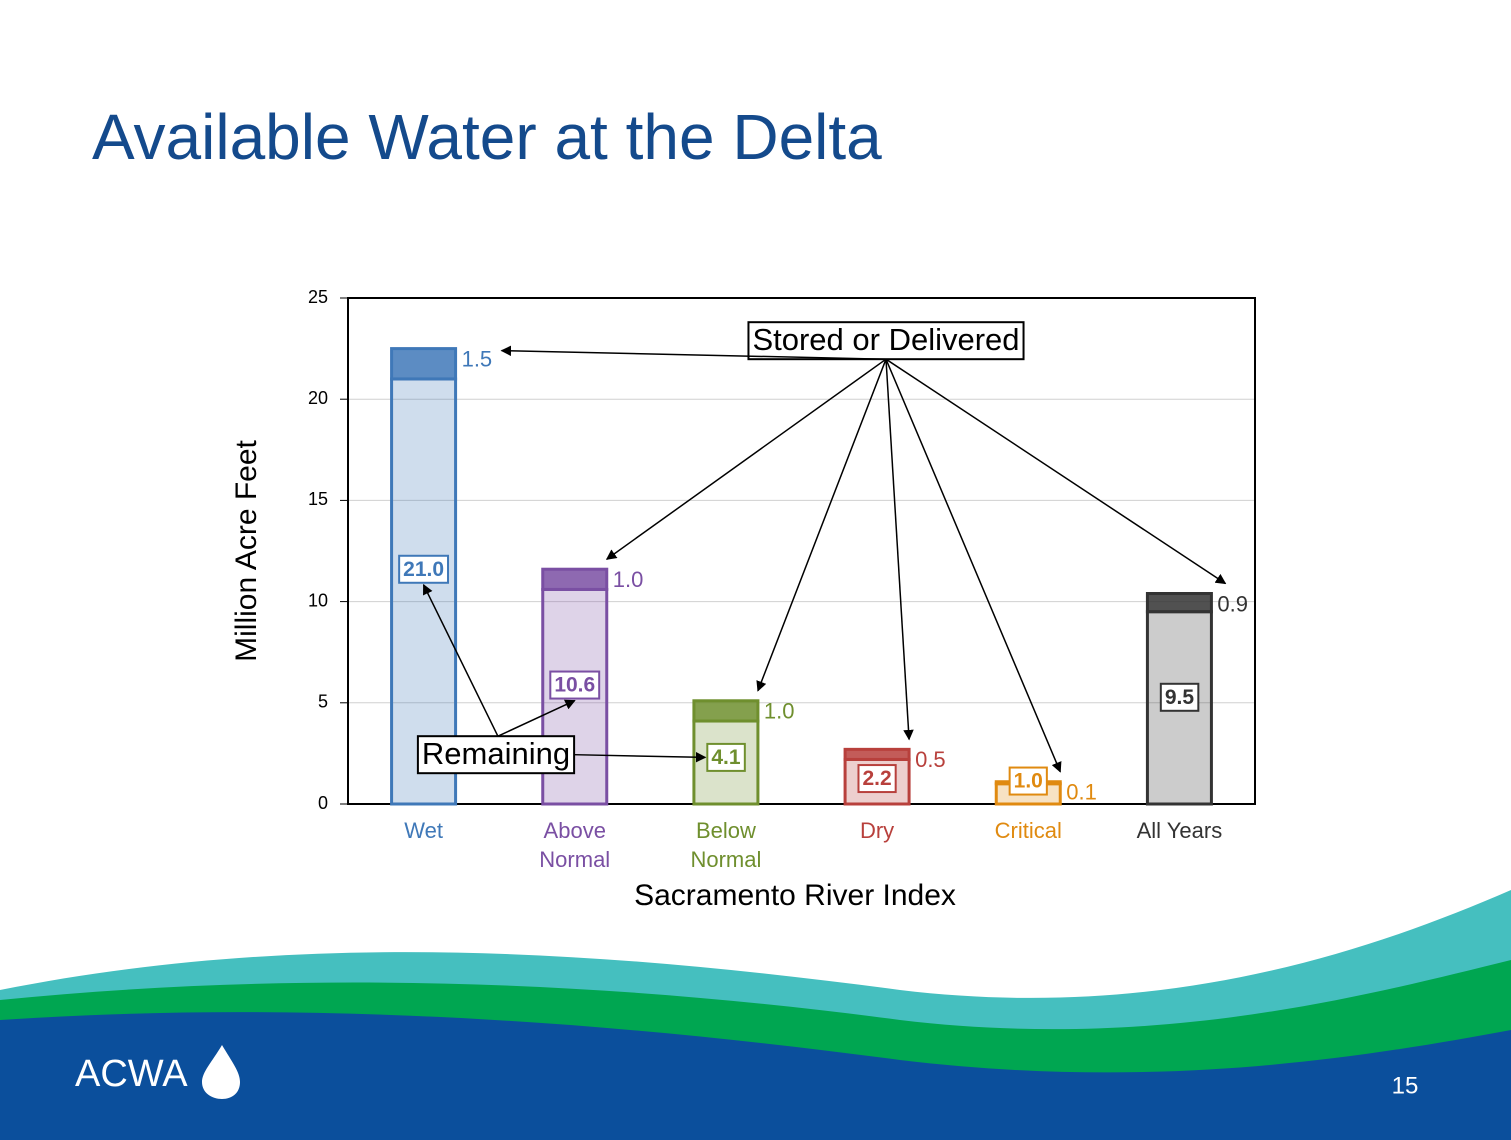  What do you see at coordinates (877, 830) in the screenshot?
I see `x-tick-label: Dry` at bounding box center [877, 830].